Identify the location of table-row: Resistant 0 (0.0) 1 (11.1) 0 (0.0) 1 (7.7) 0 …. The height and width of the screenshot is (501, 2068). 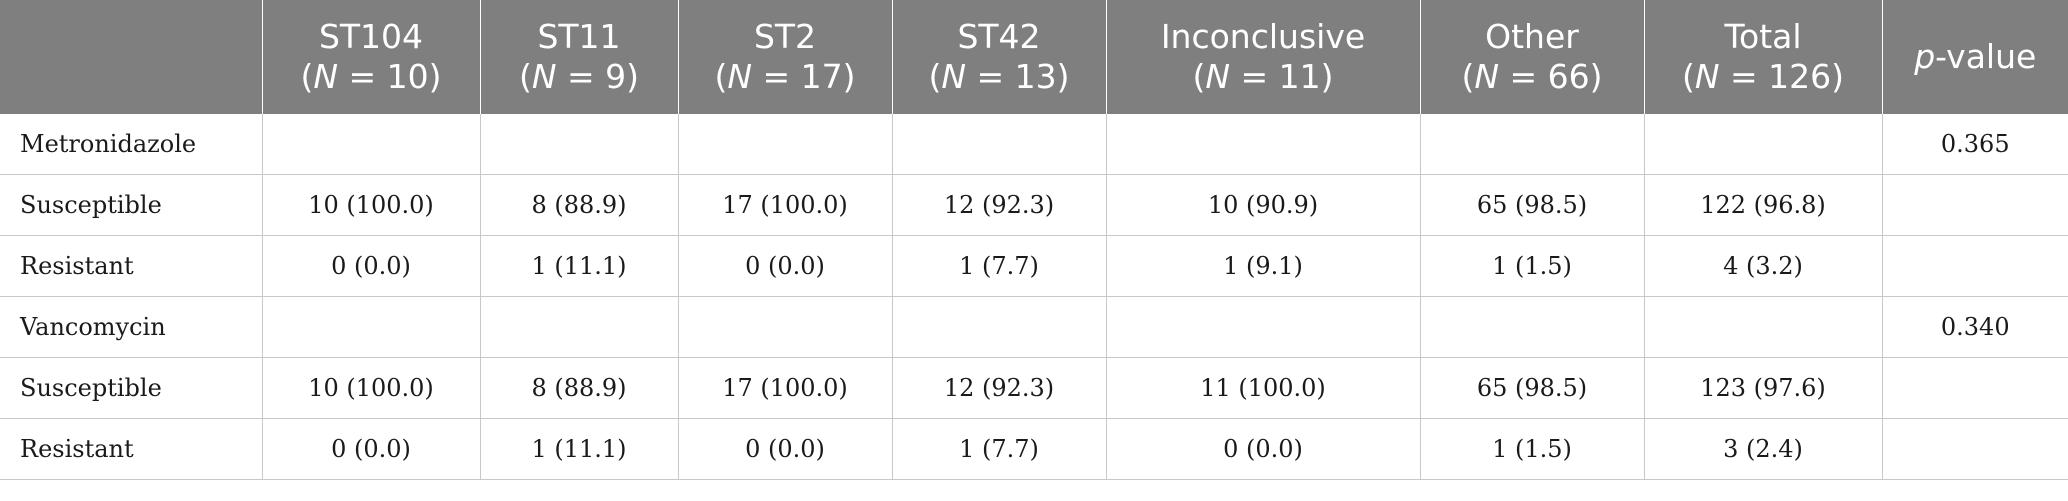
(1034, 449).